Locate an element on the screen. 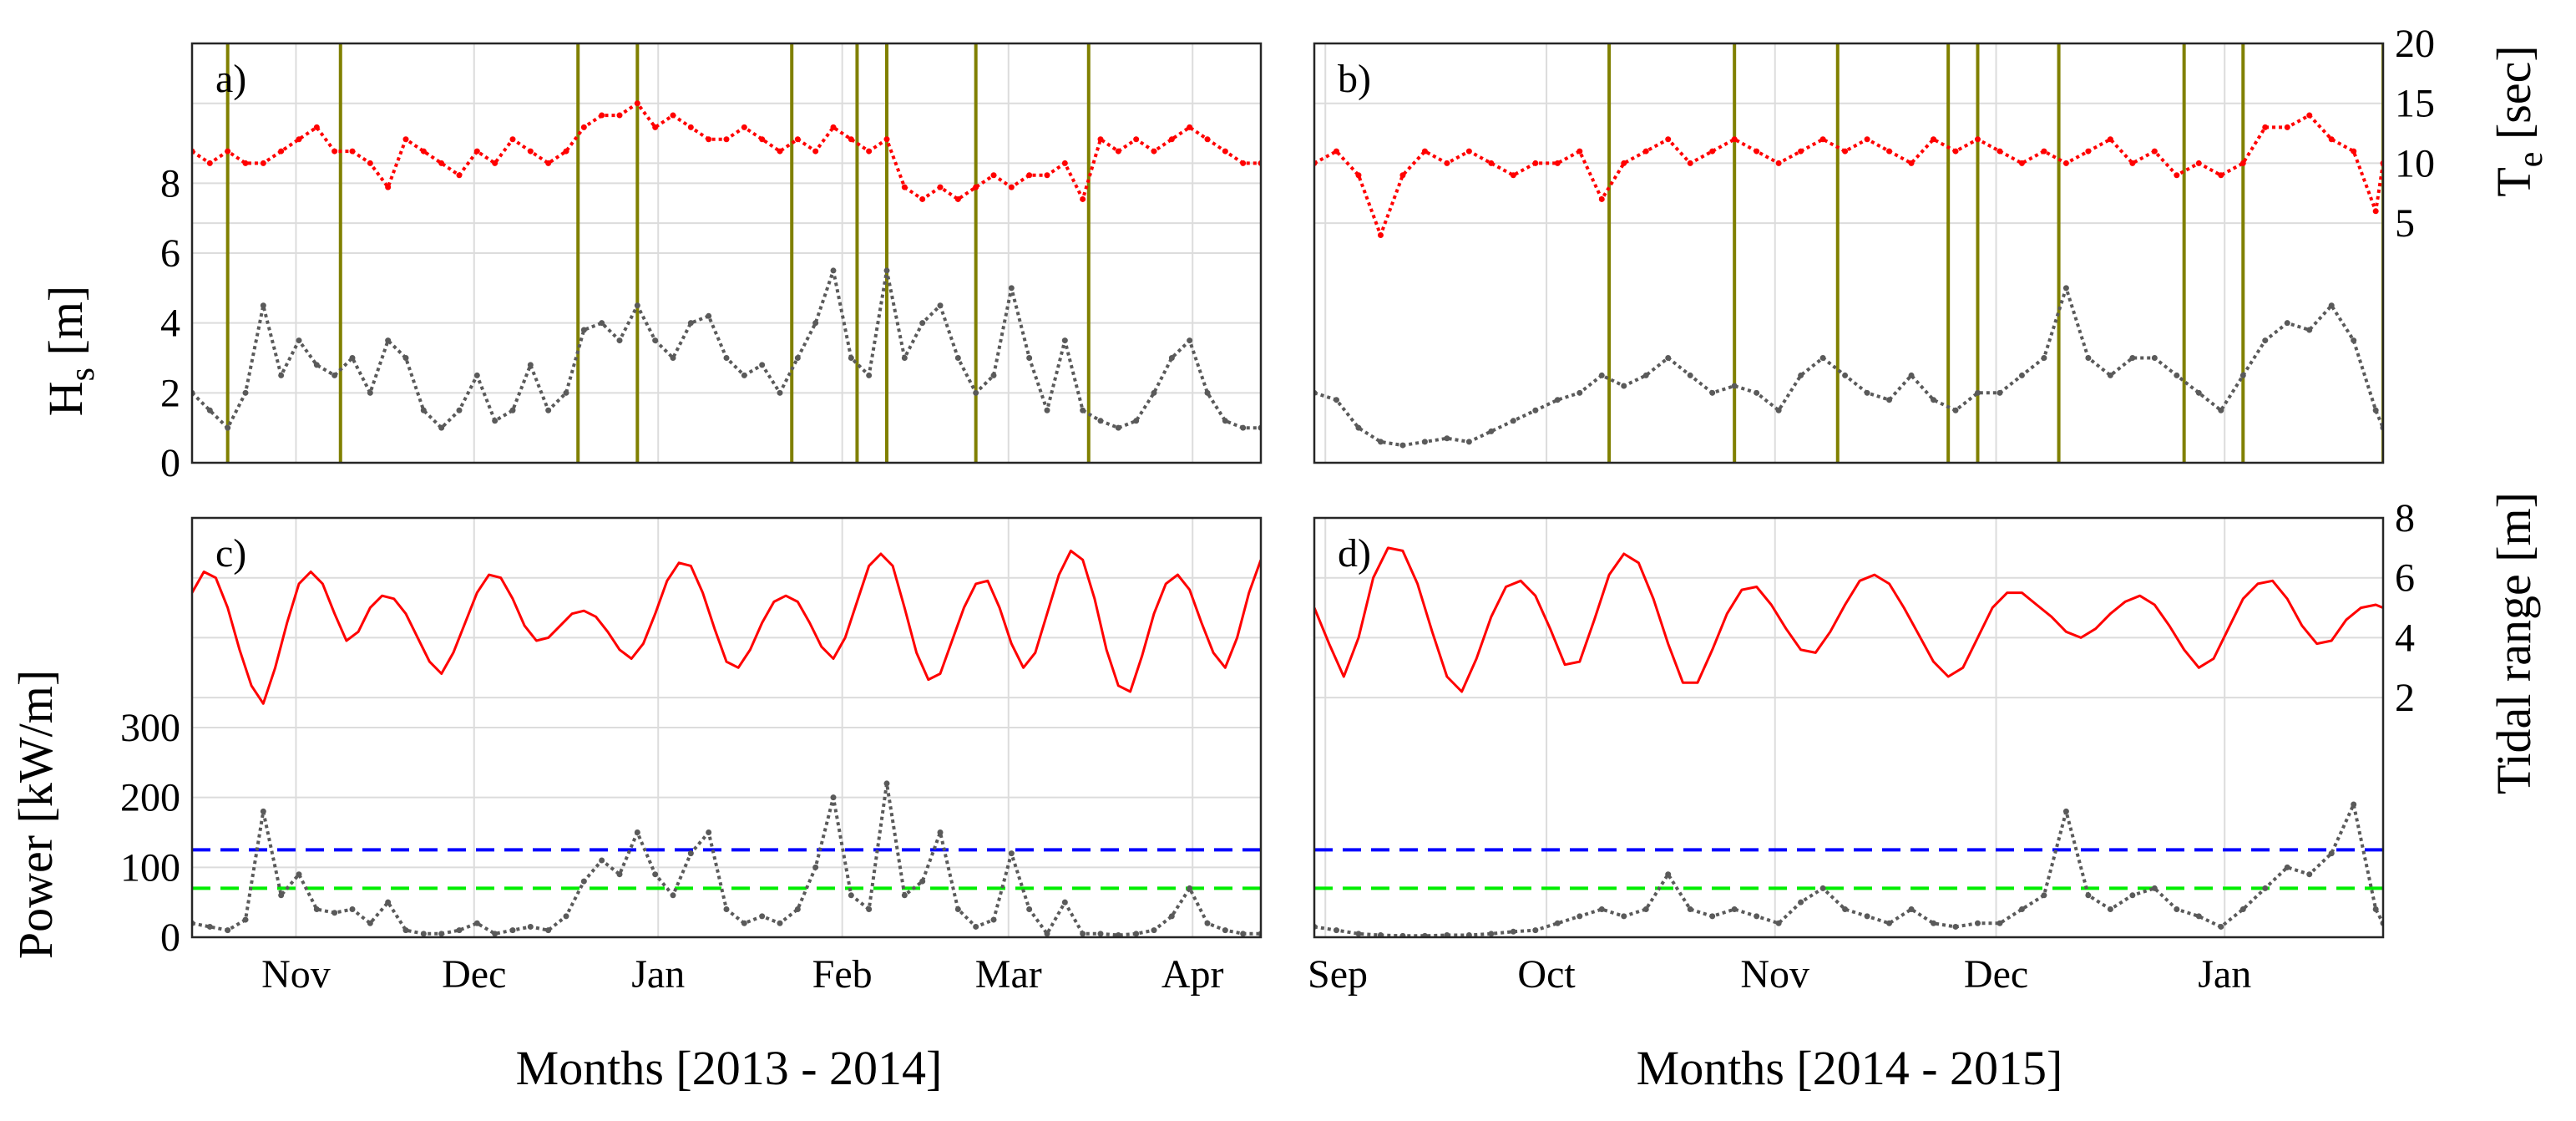  hs-subscript: s is located at coordinates (82, 374).